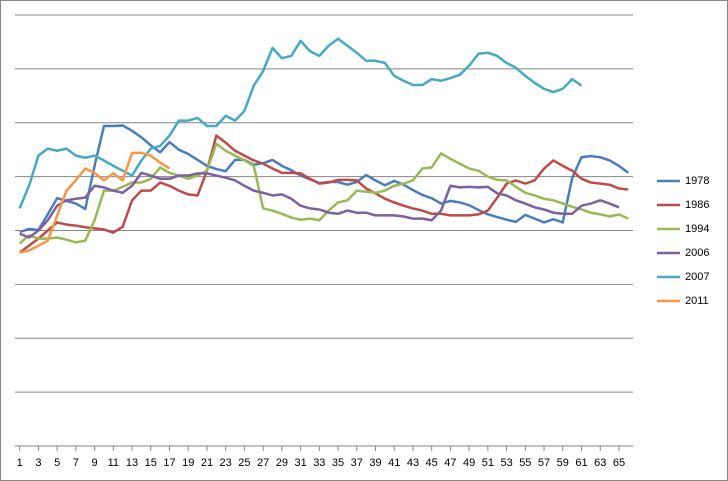 This screenshot has width=728, height=481. Describe the element at coordinates (413, 463) in the screenshot. I see `x-tick-label: 43` at that location.